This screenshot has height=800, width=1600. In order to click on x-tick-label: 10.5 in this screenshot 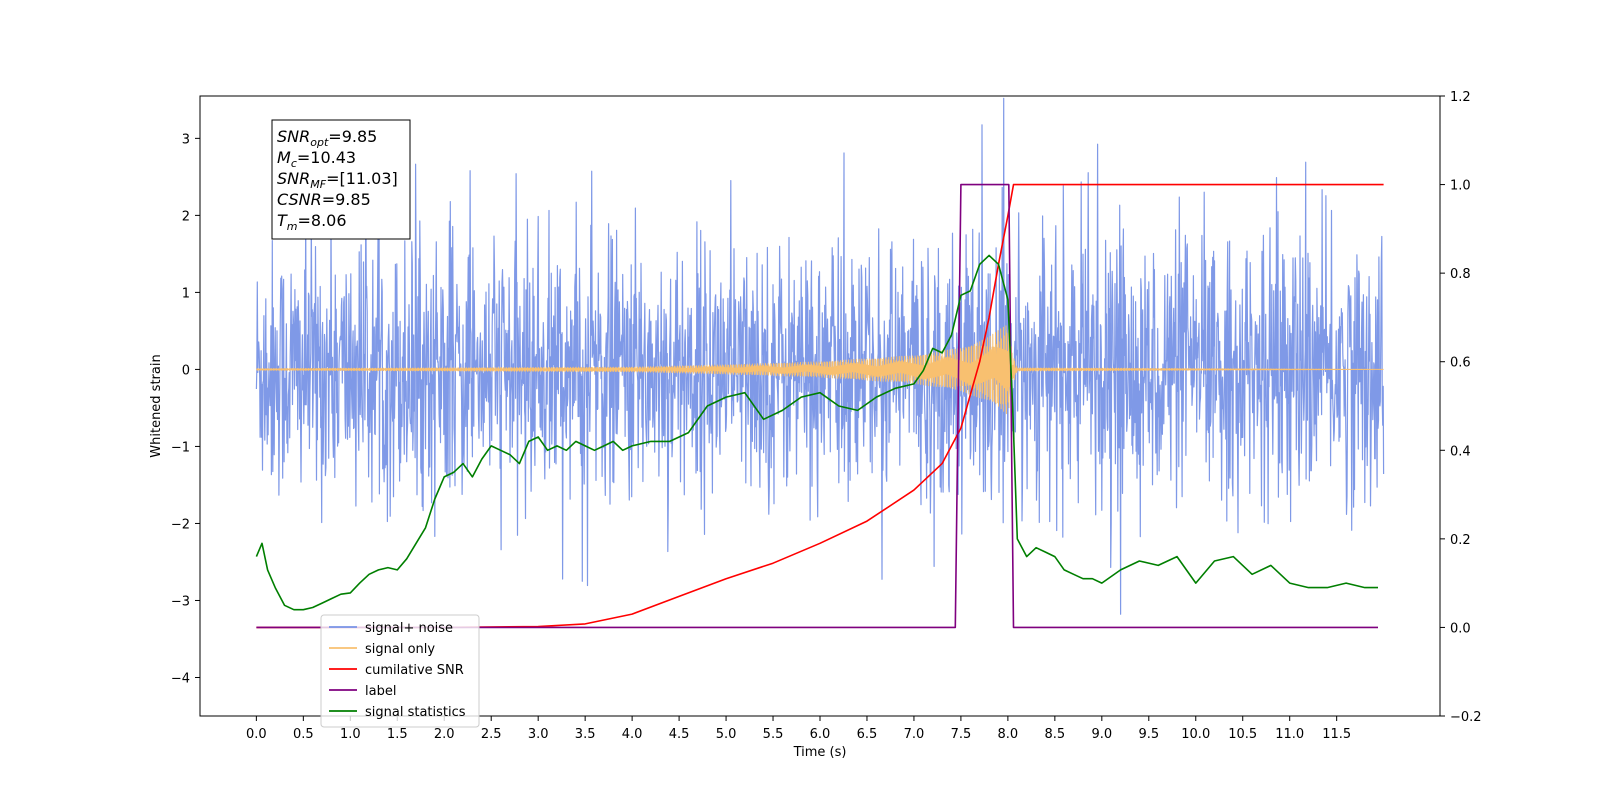, I will do `click(1242, 734)`.